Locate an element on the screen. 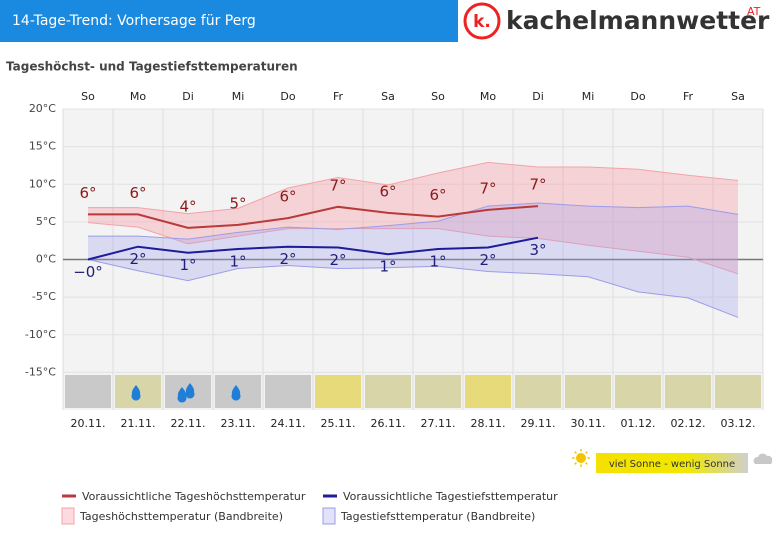  sun-legend-label: viel Sonne - wenig Sonne is located at coordinates (672, 464).